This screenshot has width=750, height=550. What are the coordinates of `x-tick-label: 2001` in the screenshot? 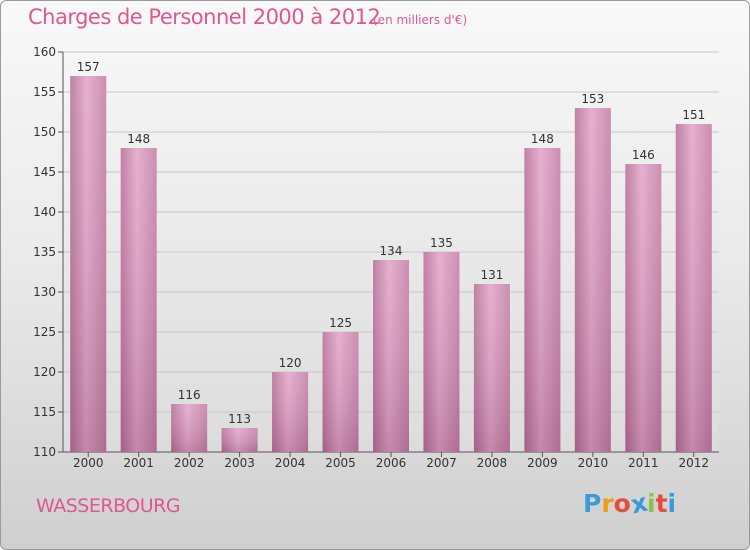 It's located at (138, 463).